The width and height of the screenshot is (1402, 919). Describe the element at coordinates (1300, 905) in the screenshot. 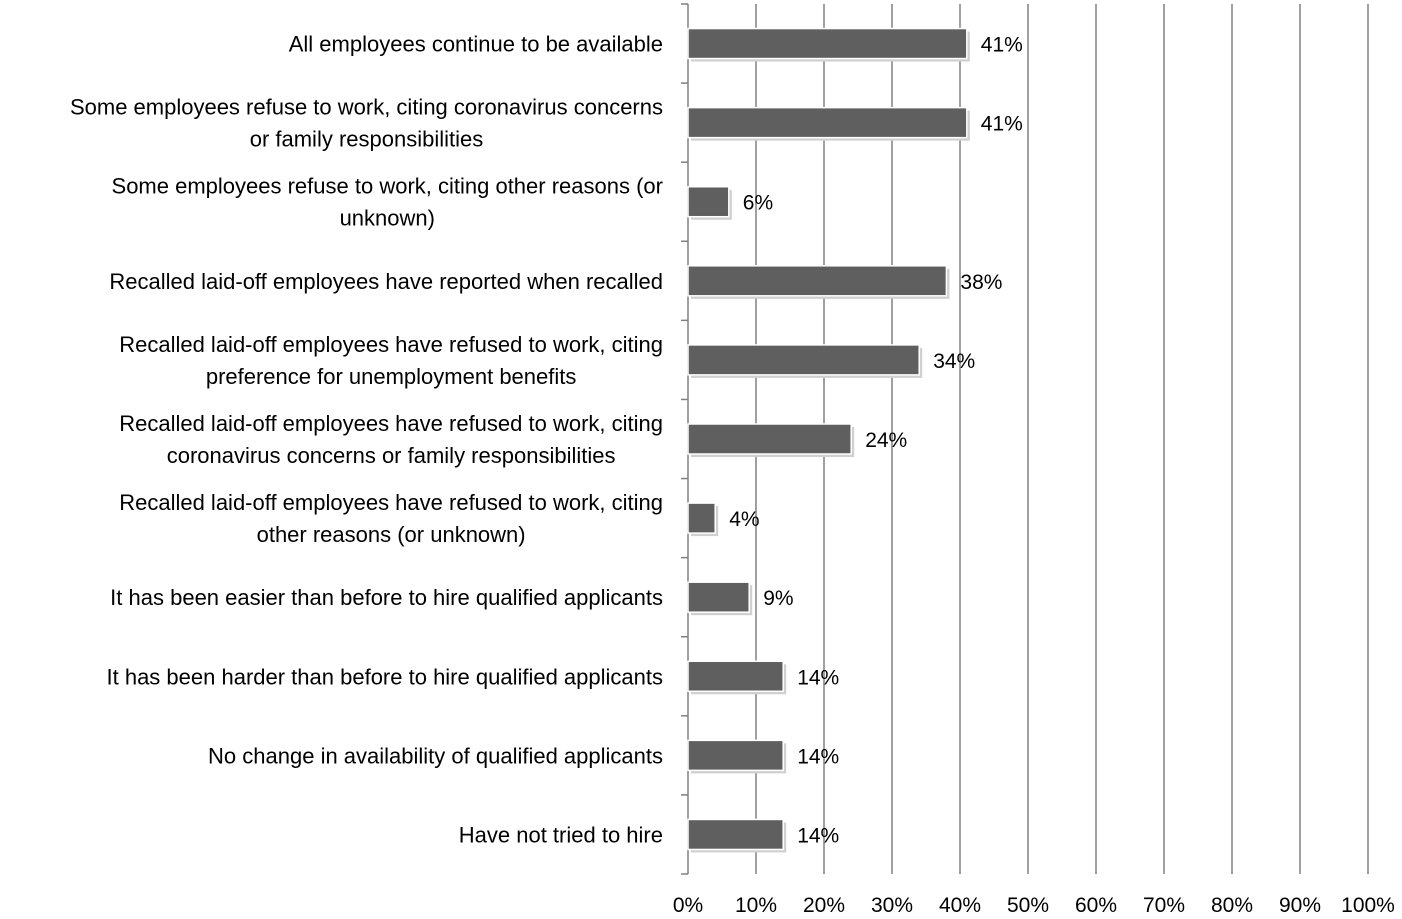

I see `x-tick-label: 90%` at that location.